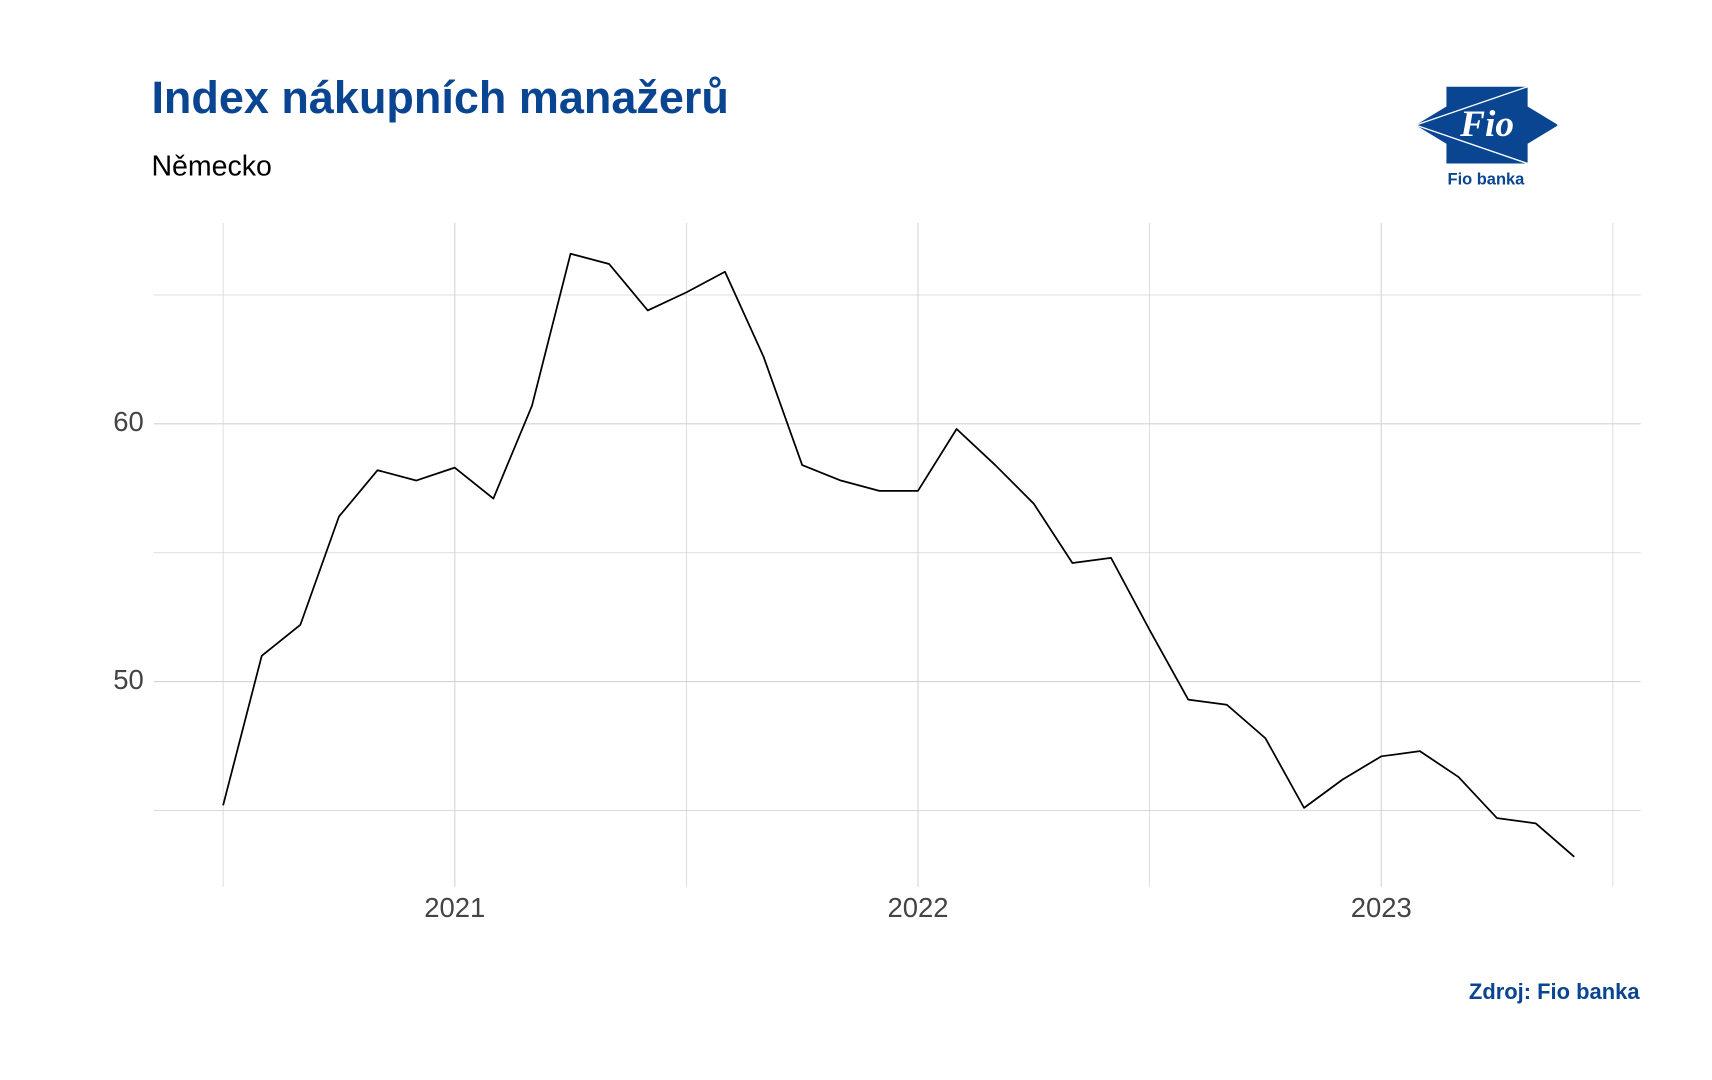  I want to click on logo: Fio Fio banka, so click(1487, 136).